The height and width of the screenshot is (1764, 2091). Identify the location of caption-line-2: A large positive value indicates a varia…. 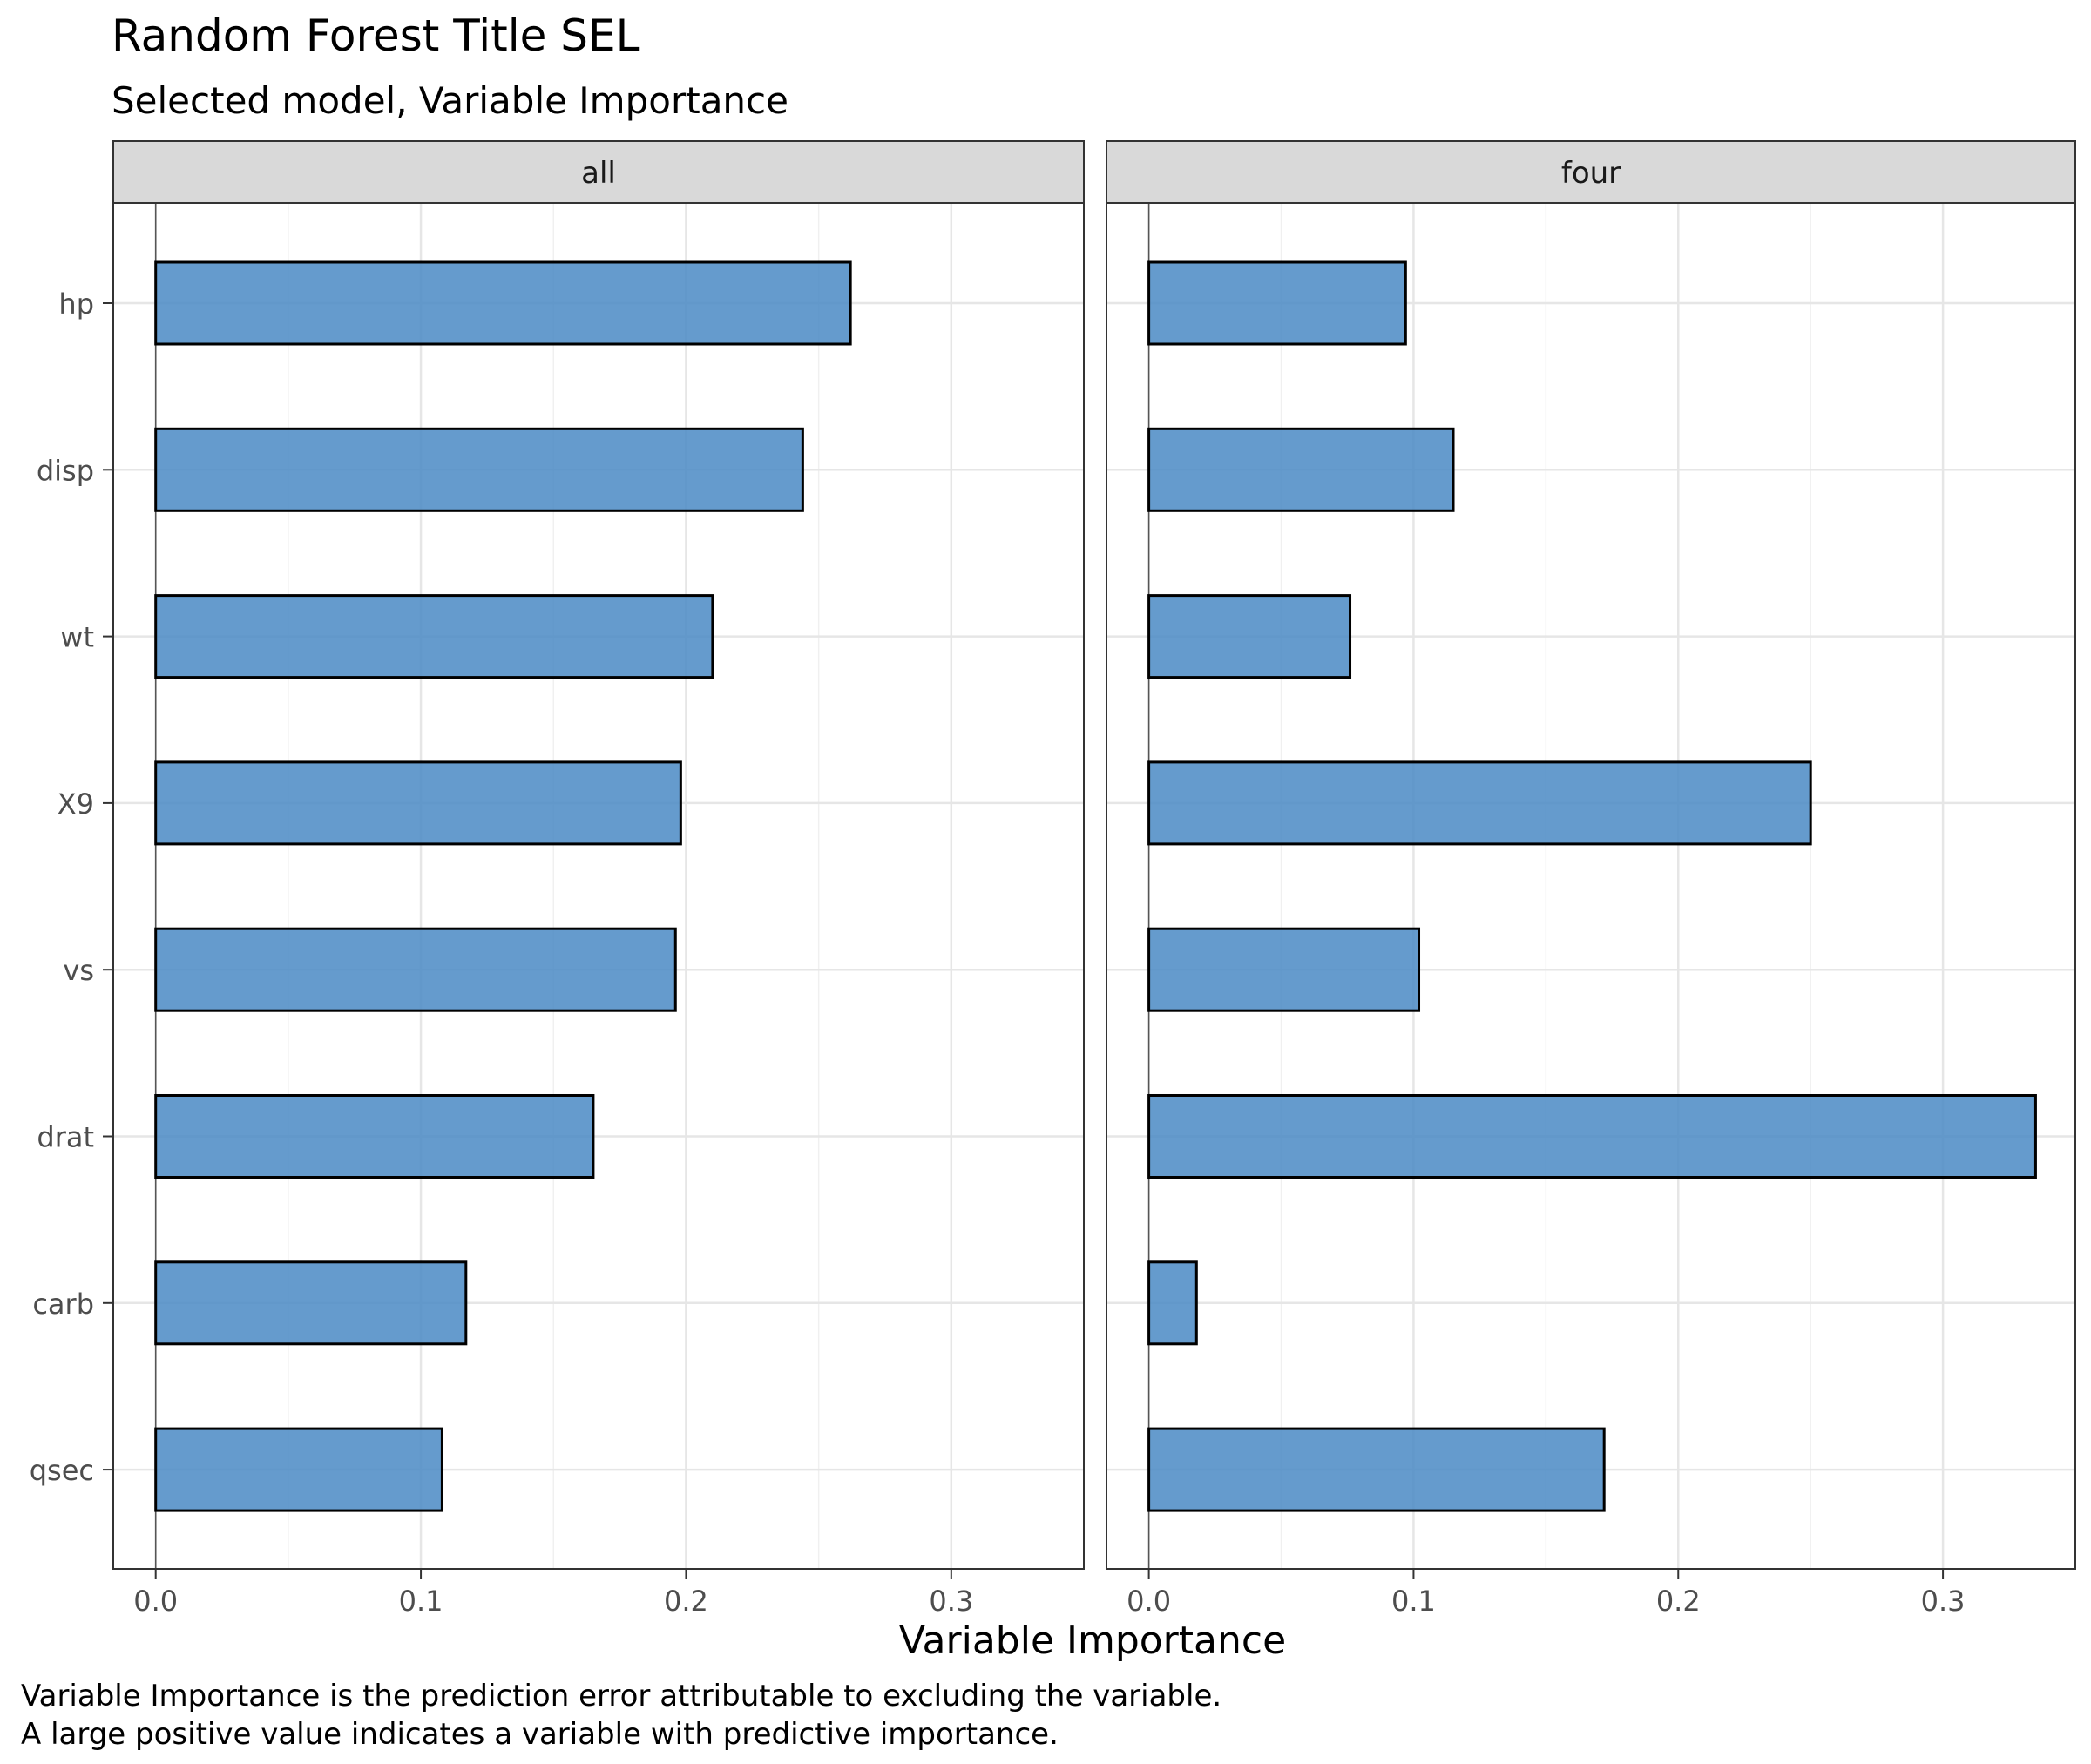
(540, 1734).